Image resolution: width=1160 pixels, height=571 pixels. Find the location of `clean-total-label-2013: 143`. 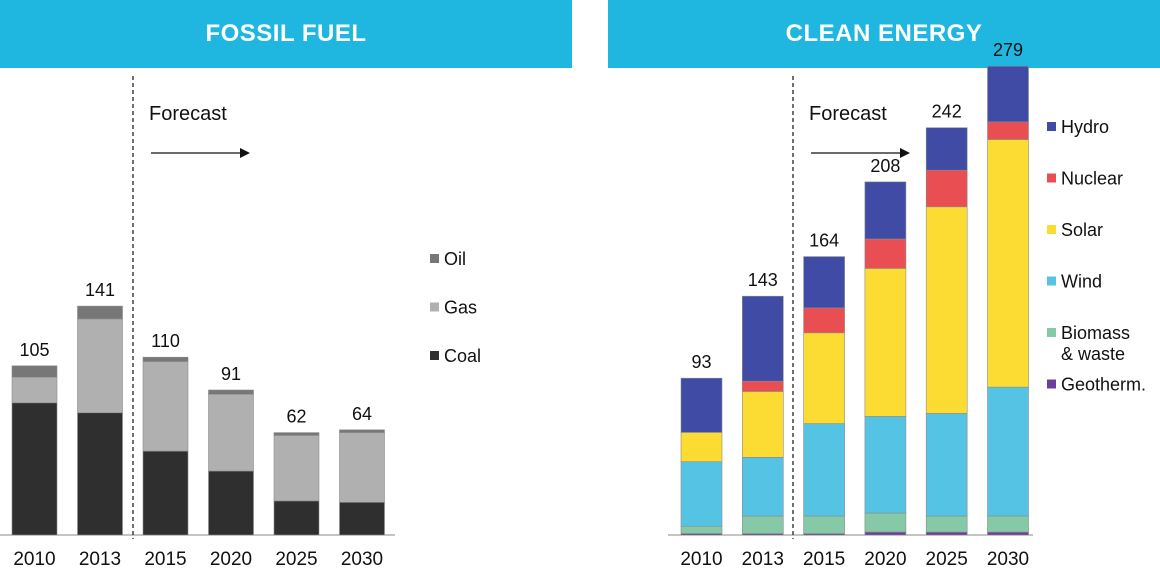

clean-total-label-2013: 143 is located at coordinates (763, 280).